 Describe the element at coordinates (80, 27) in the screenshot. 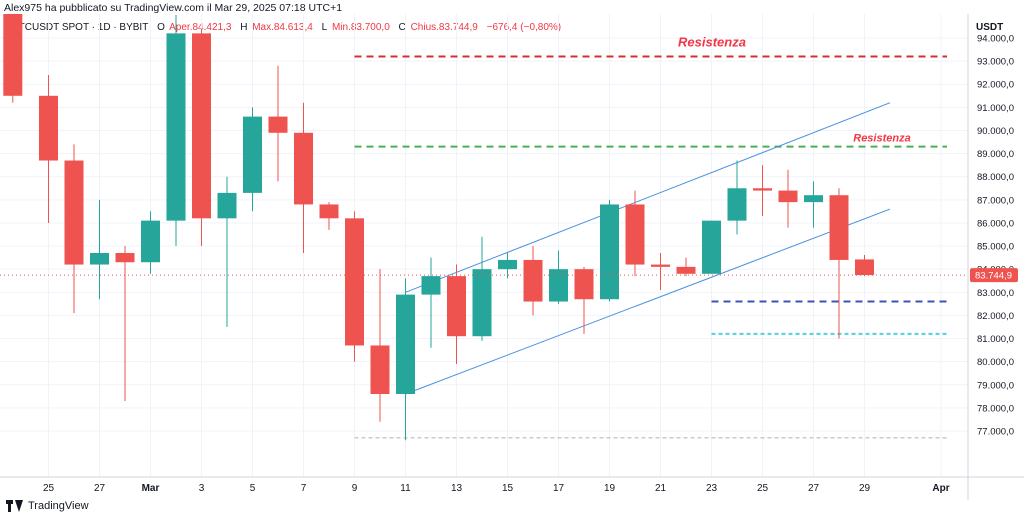

I see `symbol-label: BTCUSDT SPOT · 1D · BYBIT` at that location.